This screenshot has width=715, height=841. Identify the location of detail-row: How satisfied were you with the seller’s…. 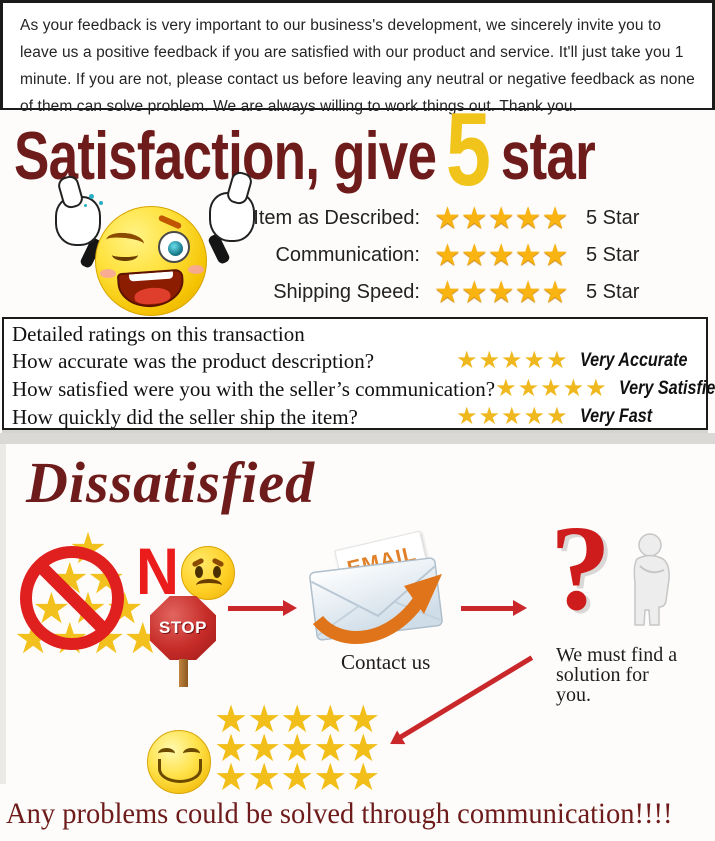
(363, 389).